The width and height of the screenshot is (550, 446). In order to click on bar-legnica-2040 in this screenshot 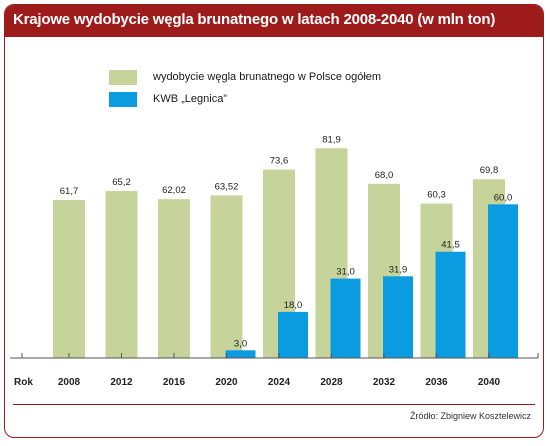, I will do `click(503, 281)`.